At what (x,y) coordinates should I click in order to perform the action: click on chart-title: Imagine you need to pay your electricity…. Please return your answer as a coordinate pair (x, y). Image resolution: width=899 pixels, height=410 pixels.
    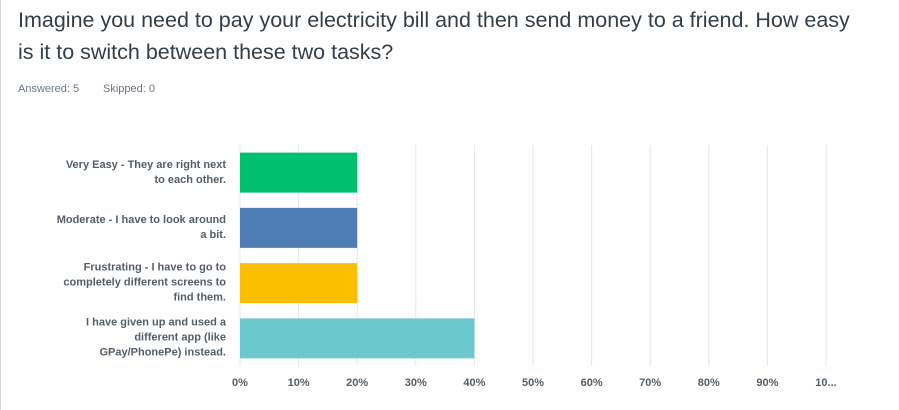
    Looking at the image, I should click on (434, 36).